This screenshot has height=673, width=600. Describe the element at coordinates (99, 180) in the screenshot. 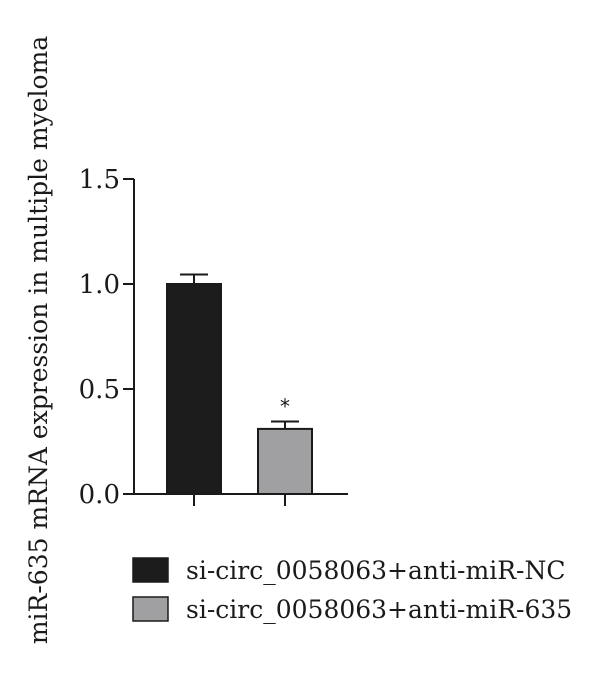

I see `y-tick-label-3: 1.5` at that location.